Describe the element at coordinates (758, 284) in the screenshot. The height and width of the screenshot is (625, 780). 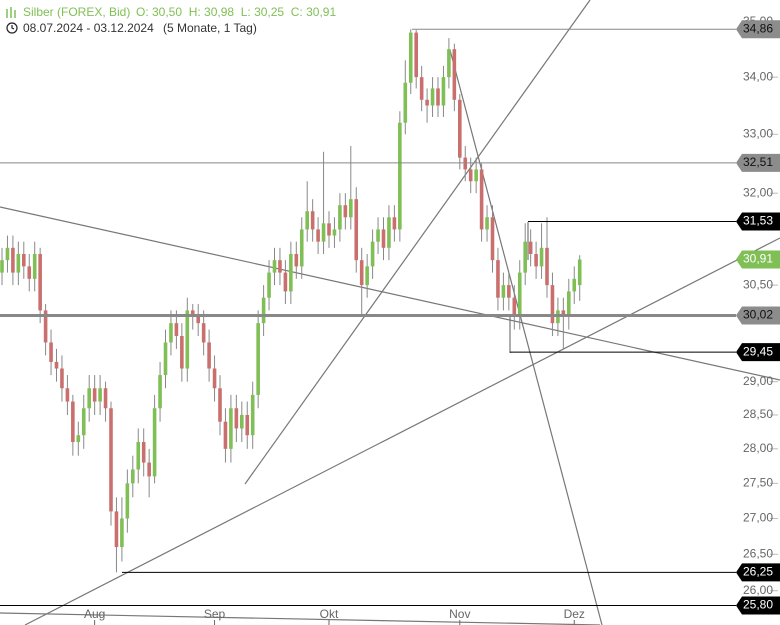
I see `y-tick-label: 30,50` at that location.